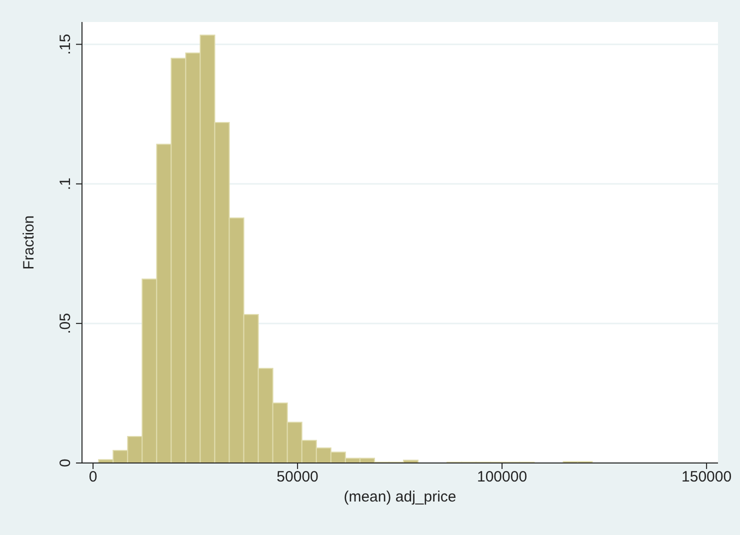 Image resolution: width=740 pixels, height=535 pixels. What do you see at coordinates (65, 323) in the screenshot?
I see `y-tick-label: .05` at bounding box center [65, 323].